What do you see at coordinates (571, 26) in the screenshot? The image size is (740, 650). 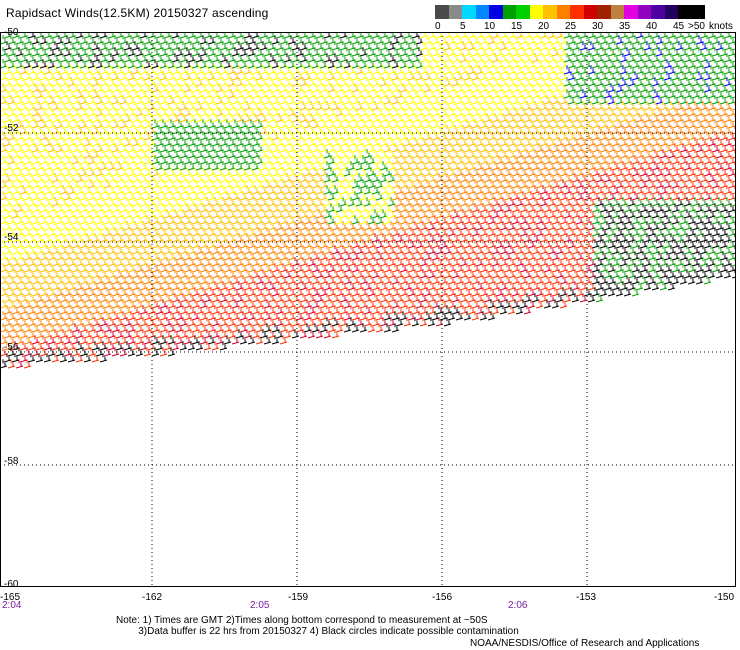 I see `legend-tick-25: 25` at bounding box center [571, 26].